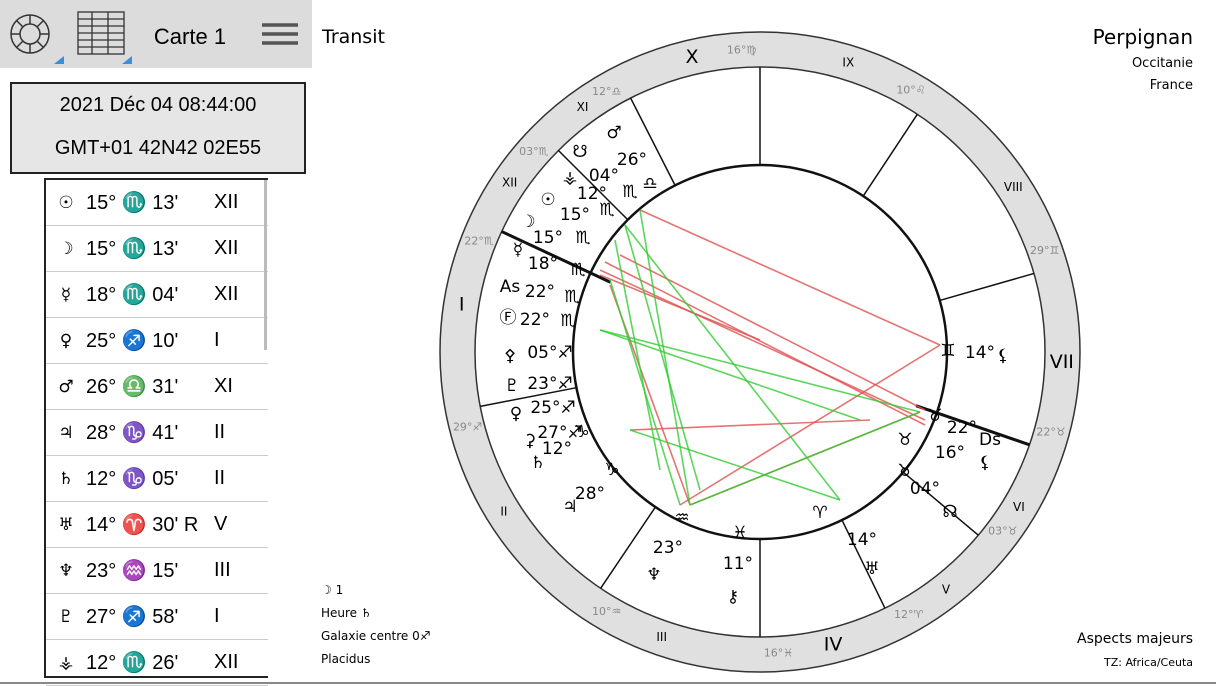 Image resolution: width=1216 pixels, height=686 pixels. I want to click on wheel-label: ♅, so click(871, 569).